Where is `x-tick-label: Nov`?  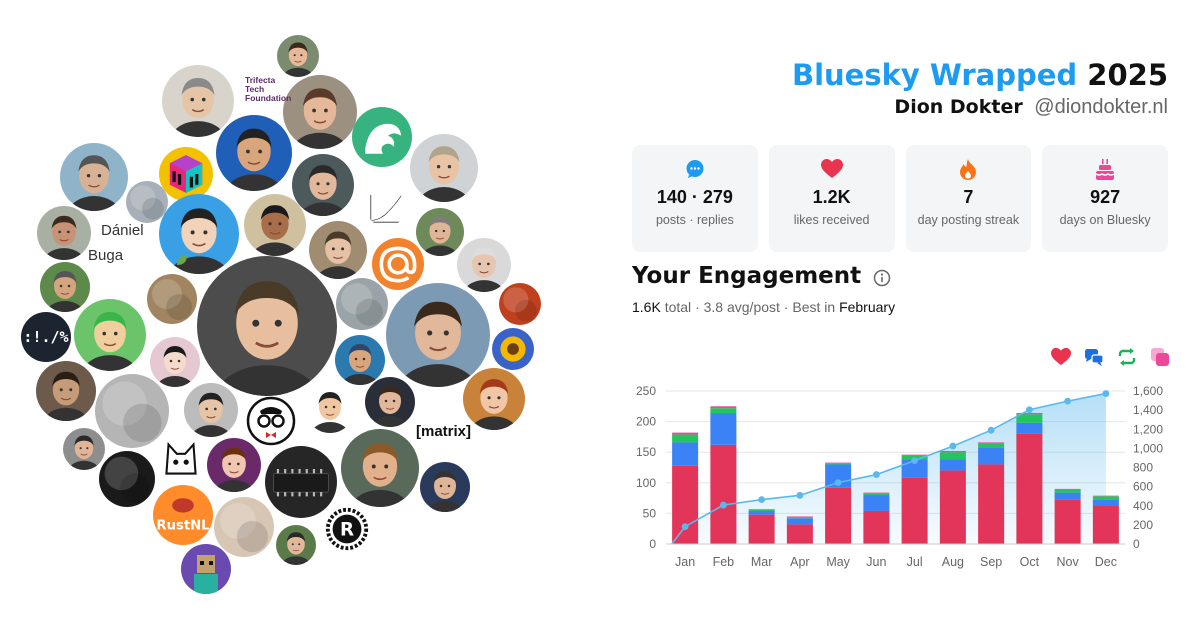
x-tick-label: Nov is located at coordinates (1068, 562).